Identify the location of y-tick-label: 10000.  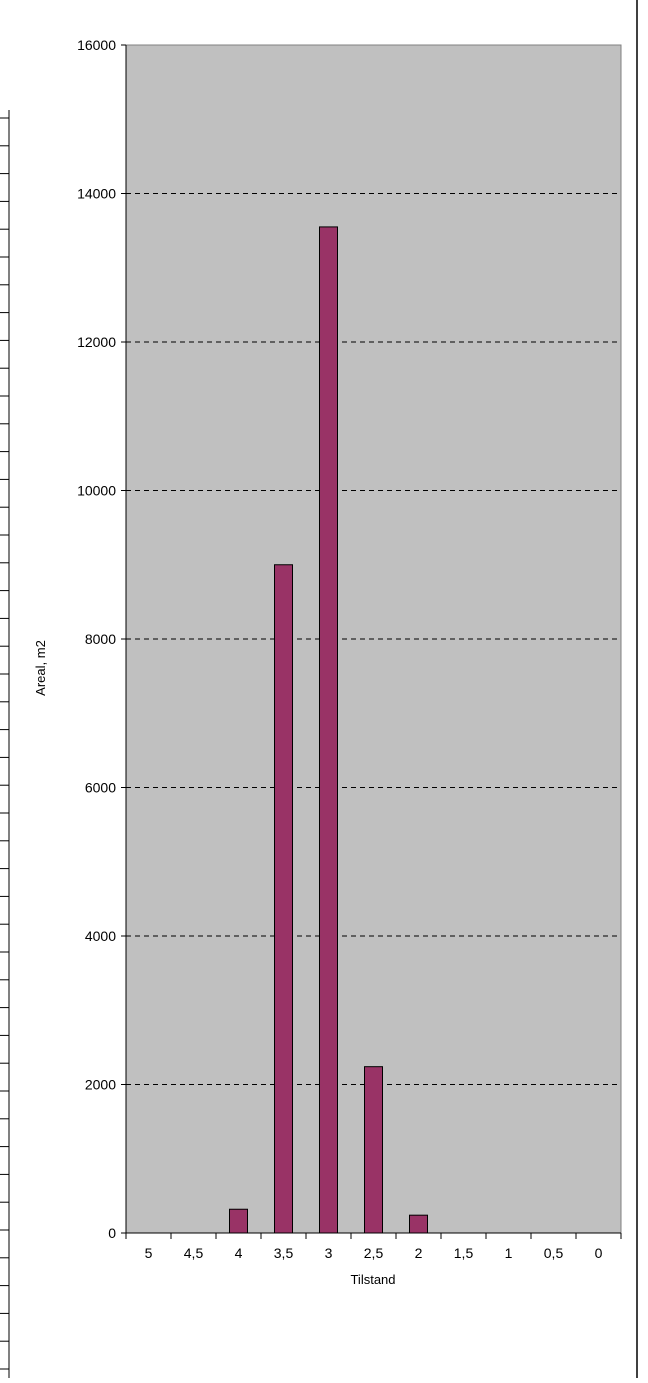
(96, 491).